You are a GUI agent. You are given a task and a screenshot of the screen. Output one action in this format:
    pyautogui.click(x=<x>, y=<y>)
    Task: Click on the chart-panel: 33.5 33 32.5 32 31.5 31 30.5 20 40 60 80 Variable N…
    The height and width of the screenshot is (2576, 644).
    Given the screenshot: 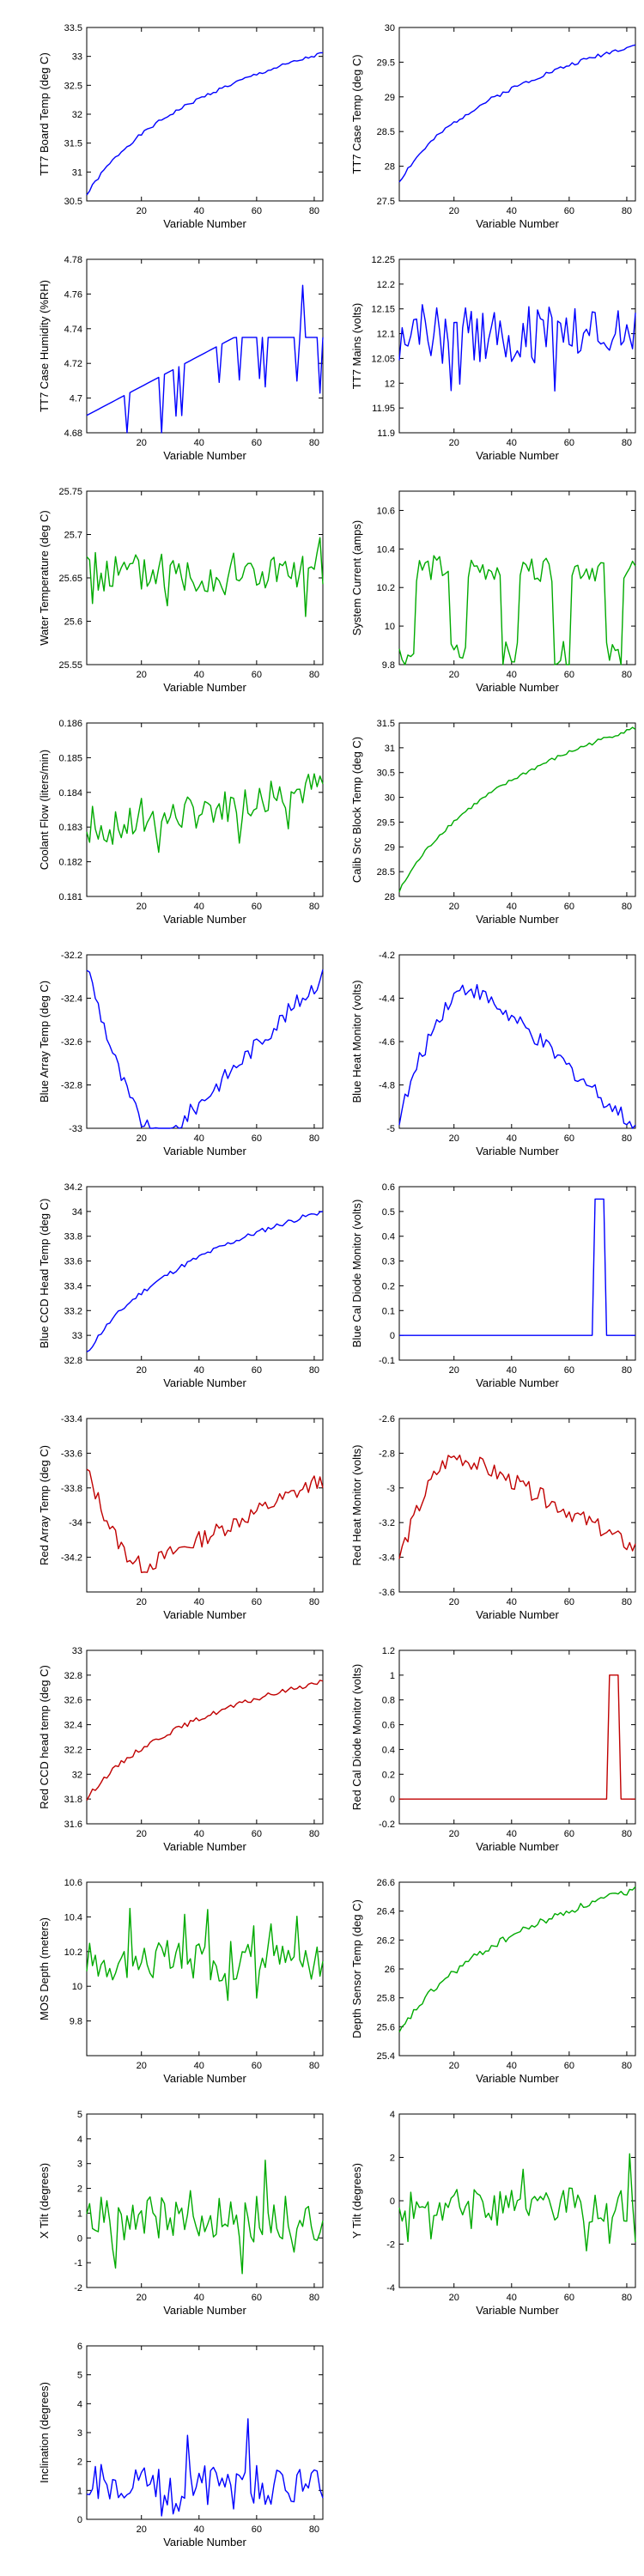 What is the action you would take?
    pyautogui.click(x=181, y=127)
    